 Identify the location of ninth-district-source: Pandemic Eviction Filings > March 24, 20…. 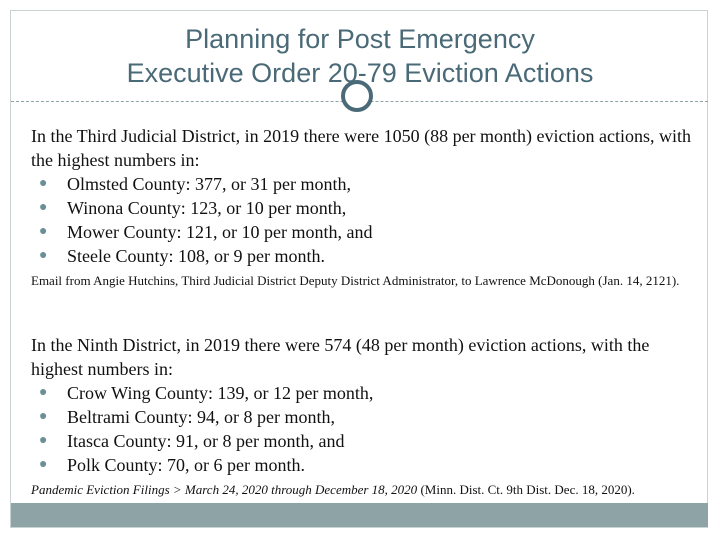
(361, 489).